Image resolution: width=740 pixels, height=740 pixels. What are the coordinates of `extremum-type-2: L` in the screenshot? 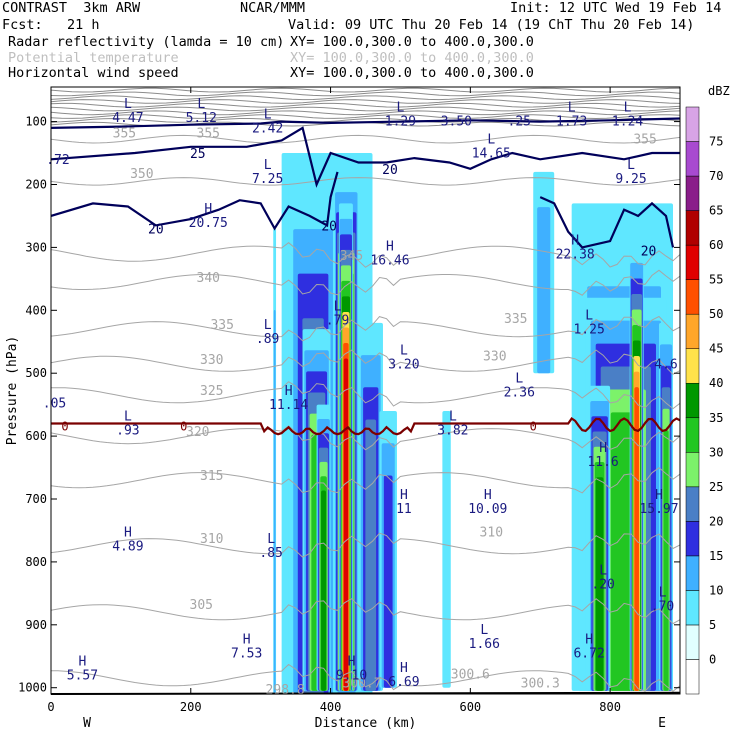 It's located at (268, 114).